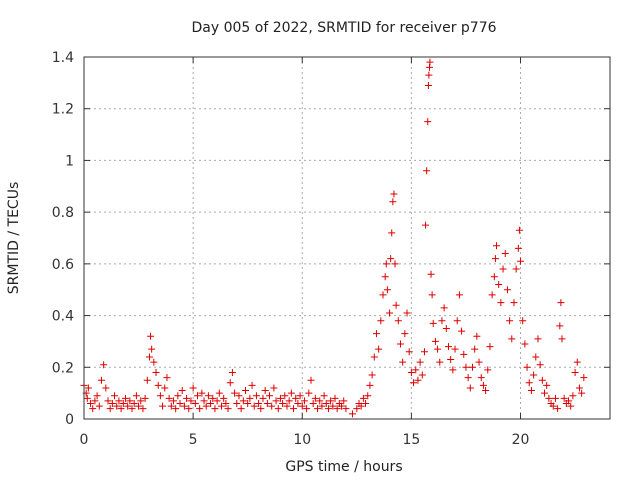 This screenshot has height=480, width=640. Describe the element at coordinates (63, 265) in the screenshot. I see `y-tick-label: 0.6` at that location.